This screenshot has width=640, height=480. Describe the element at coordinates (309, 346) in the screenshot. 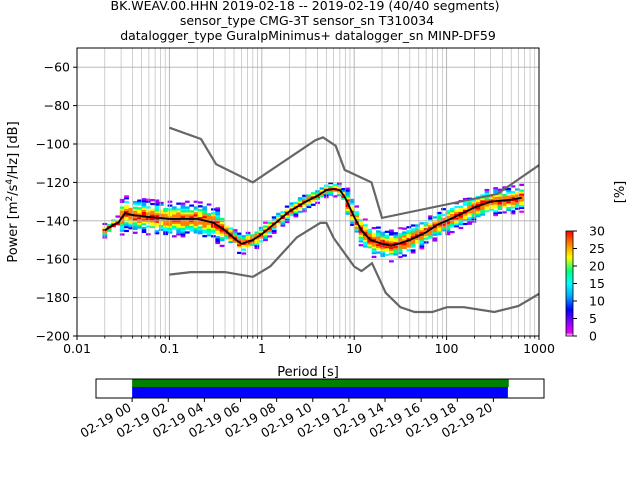

I see `x-axis-ticks: 0.01 0.1 1 10 100 1000` at that location.